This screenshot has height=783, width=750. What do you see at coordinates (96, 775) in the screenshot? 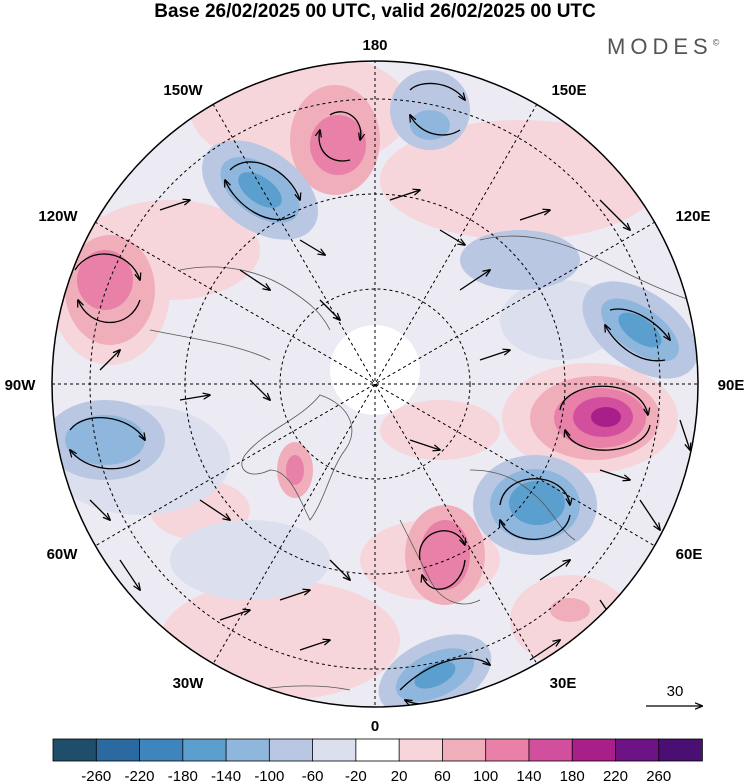
I see `colorbar-label: -260` at bounding box center [96, 775].